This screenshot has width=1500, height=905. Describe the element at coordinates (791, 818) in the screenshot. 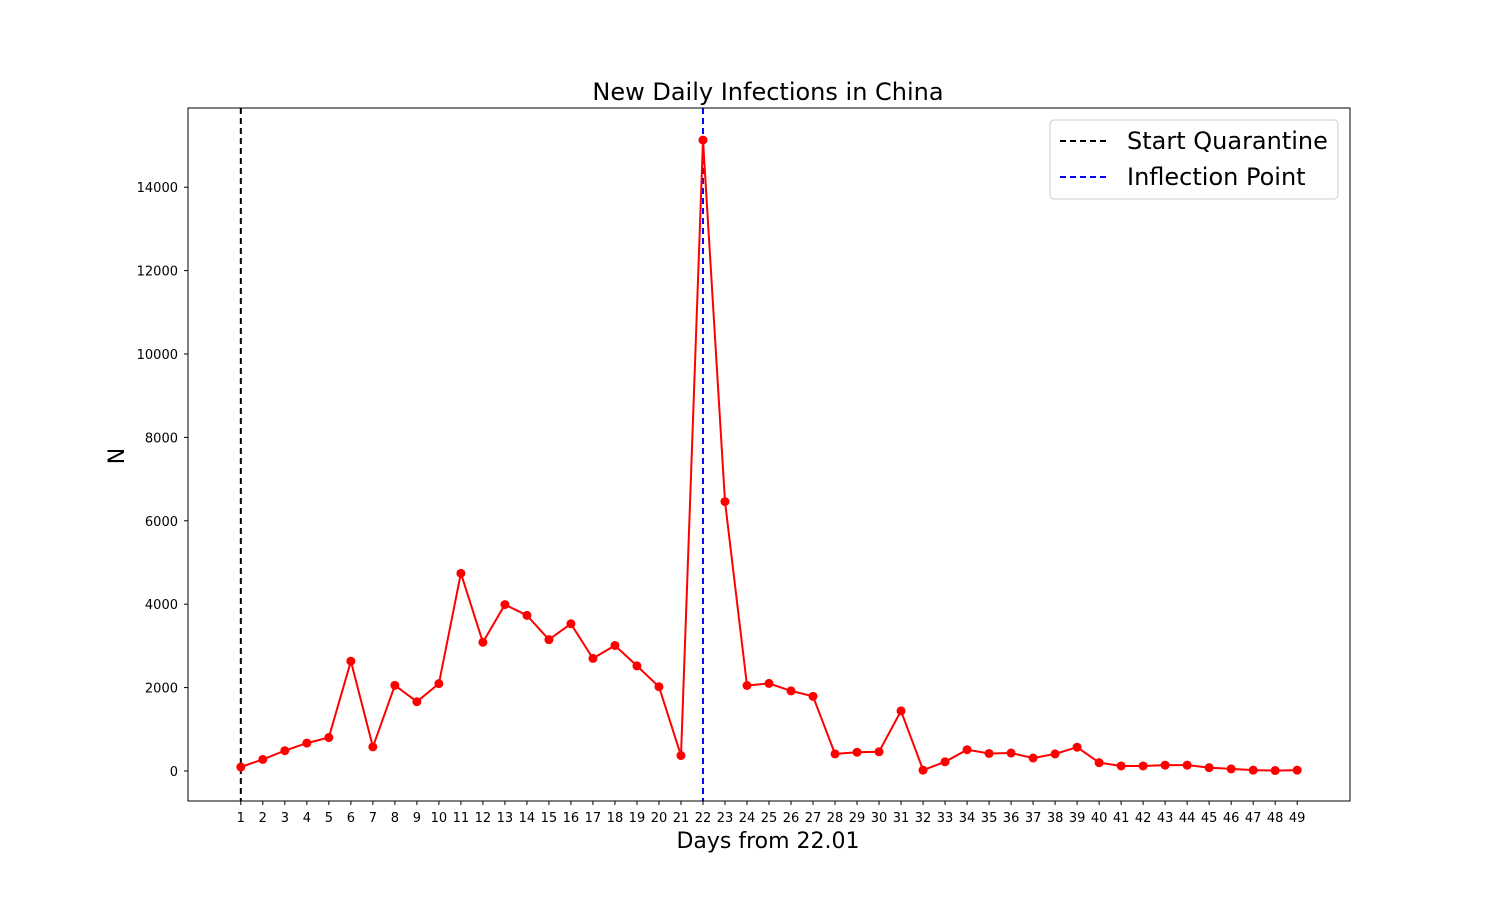

I see `x-tick-label: 26` at that location.